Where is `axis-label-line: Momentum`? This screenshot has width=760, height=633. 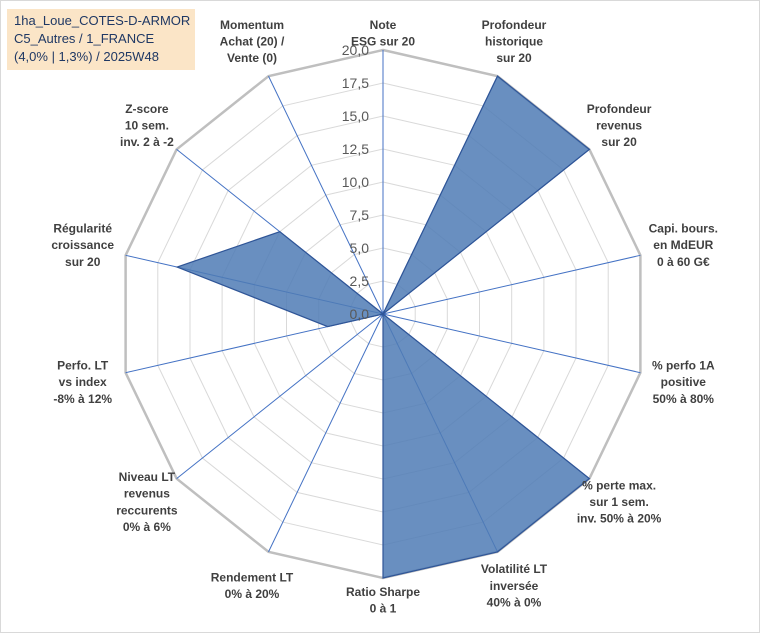 axis-label-line: Momentum is located at coordinates (252, 25).